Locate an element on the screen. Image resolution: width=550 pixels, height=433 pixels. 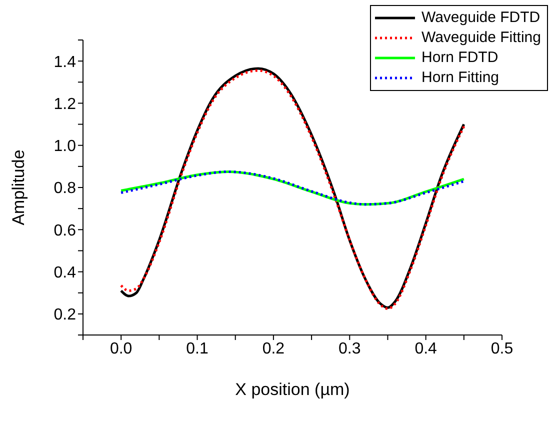
y-tick-label: 0.2 is located at coordinates (65, 315).